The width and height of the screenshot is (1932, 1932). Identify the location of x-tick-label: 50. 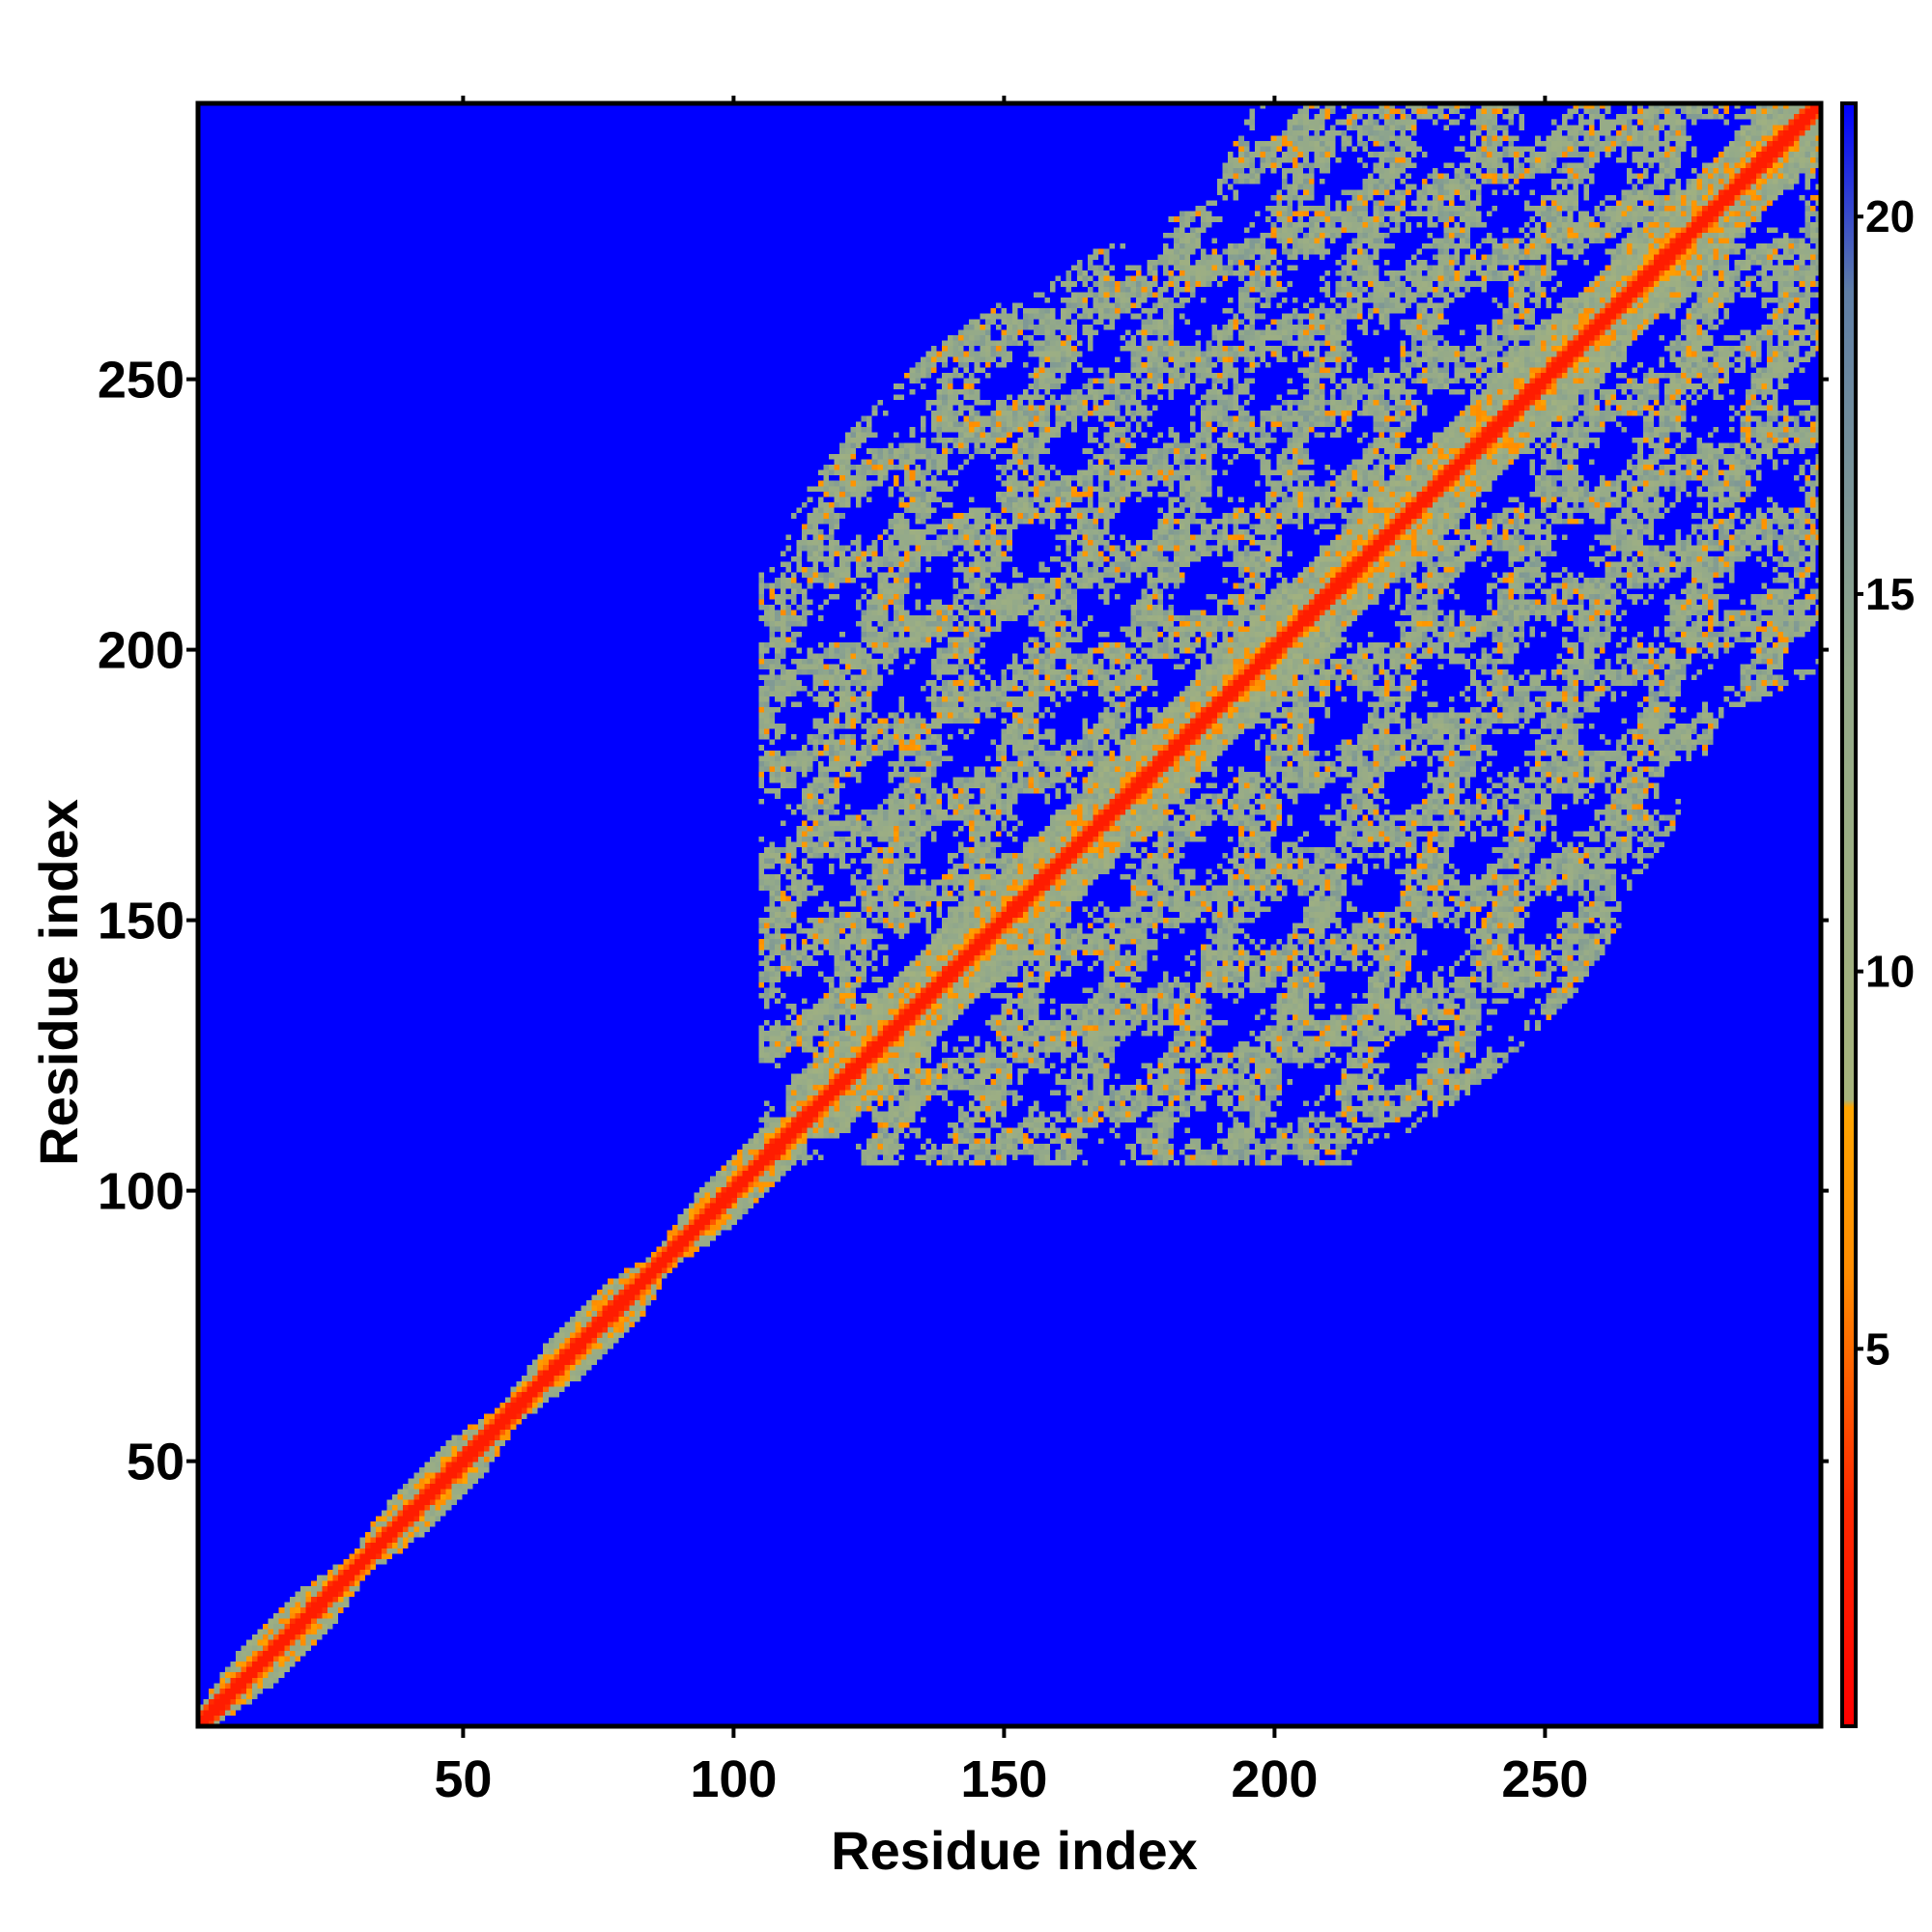
(463, 1779).